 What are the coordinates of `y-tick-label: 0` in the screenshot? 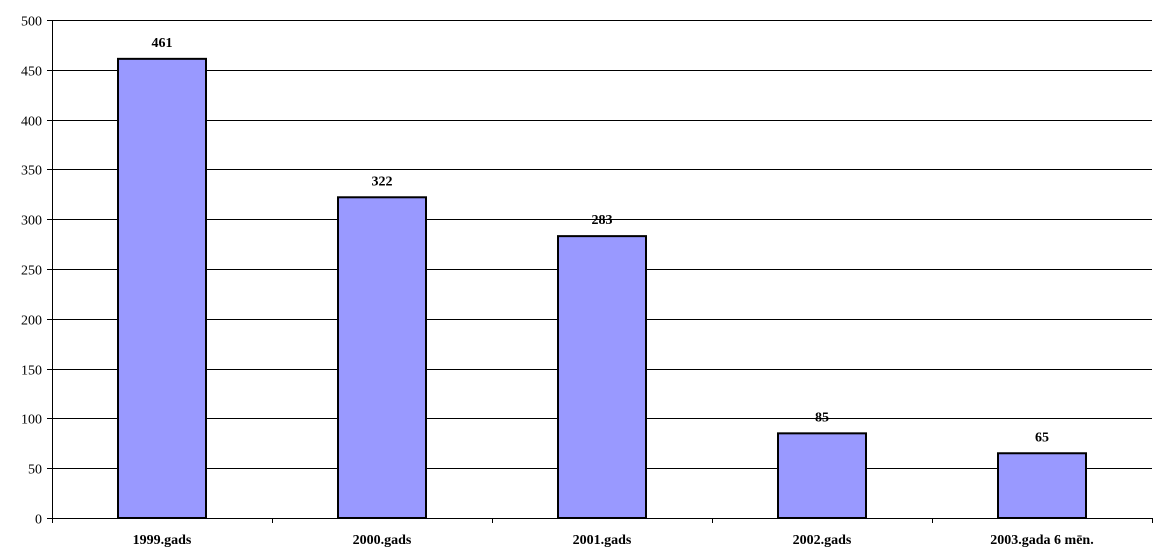 It's located at (38, 520).